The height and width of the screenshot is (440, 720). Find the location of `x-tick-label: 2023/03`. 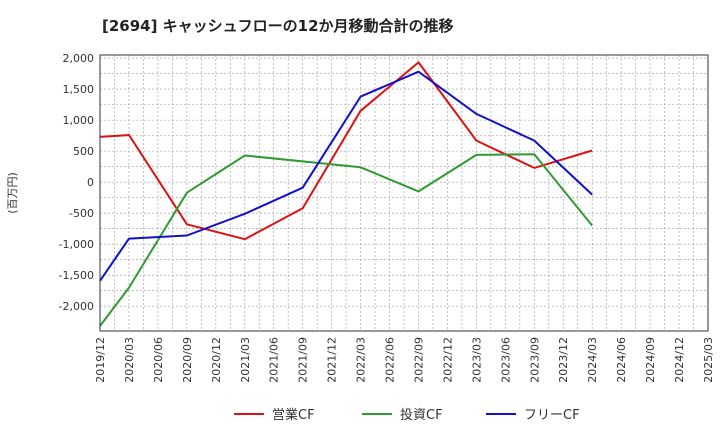

x-tick-label: 2023/03 is located at coordinates (476, 360).